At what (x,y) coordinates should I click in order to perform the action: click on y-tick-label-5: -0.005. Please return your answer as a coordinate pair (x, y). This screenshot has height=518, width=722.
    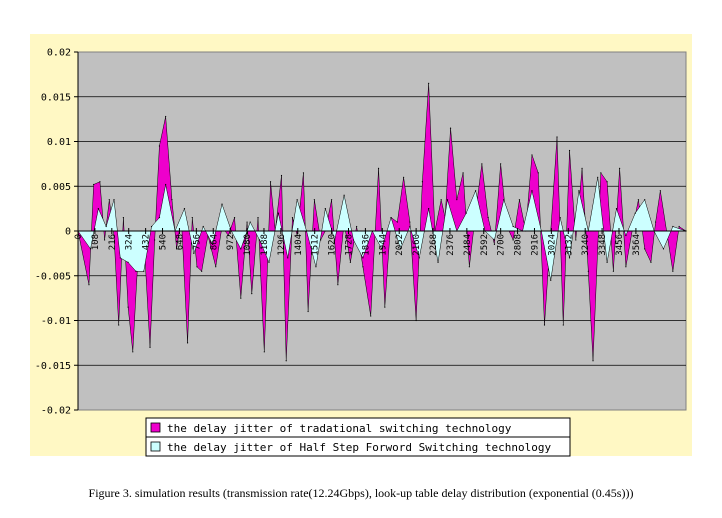
    Looking at the image, I should click on (53, 276).